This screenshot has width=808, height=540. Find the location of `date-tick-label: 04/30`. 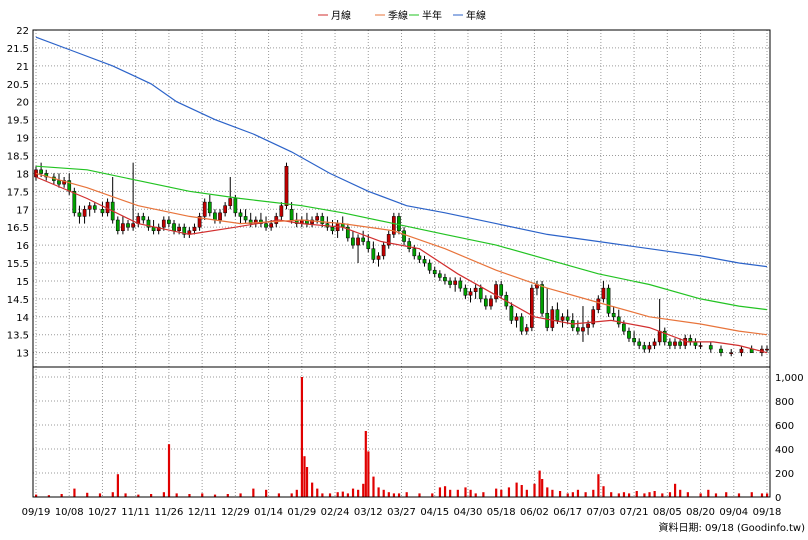

date-tick-label: 04/30 is located at coordinates (468, 512).